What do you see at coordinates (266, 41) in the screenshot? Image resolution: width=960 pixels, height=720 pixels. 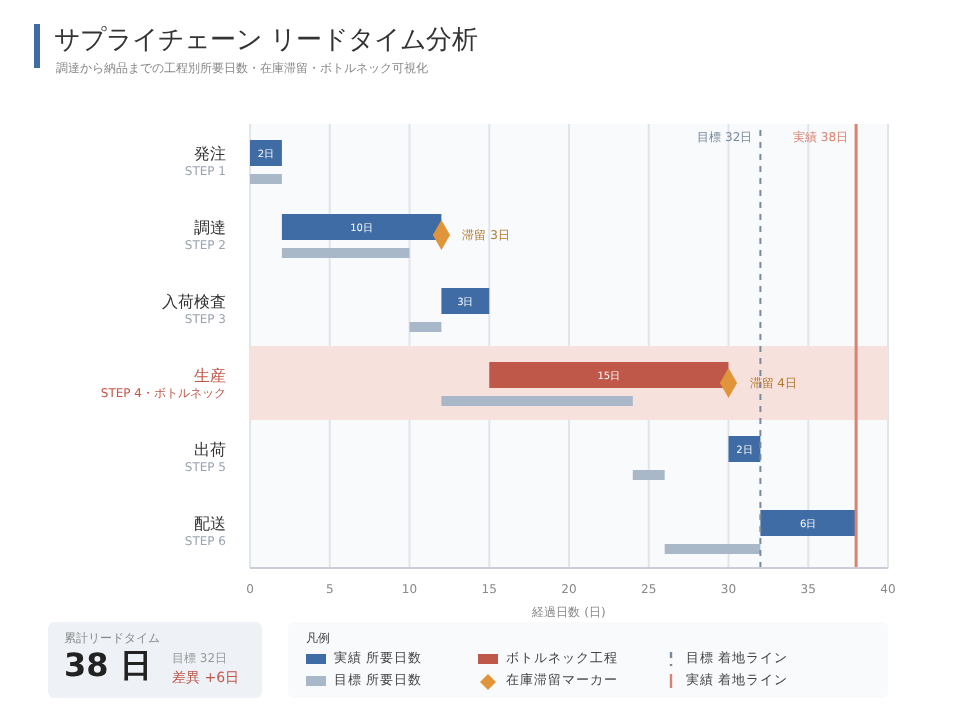 I see `chart-title: サプライチェーン リードタイム分析` at bounding box center [266, 41].